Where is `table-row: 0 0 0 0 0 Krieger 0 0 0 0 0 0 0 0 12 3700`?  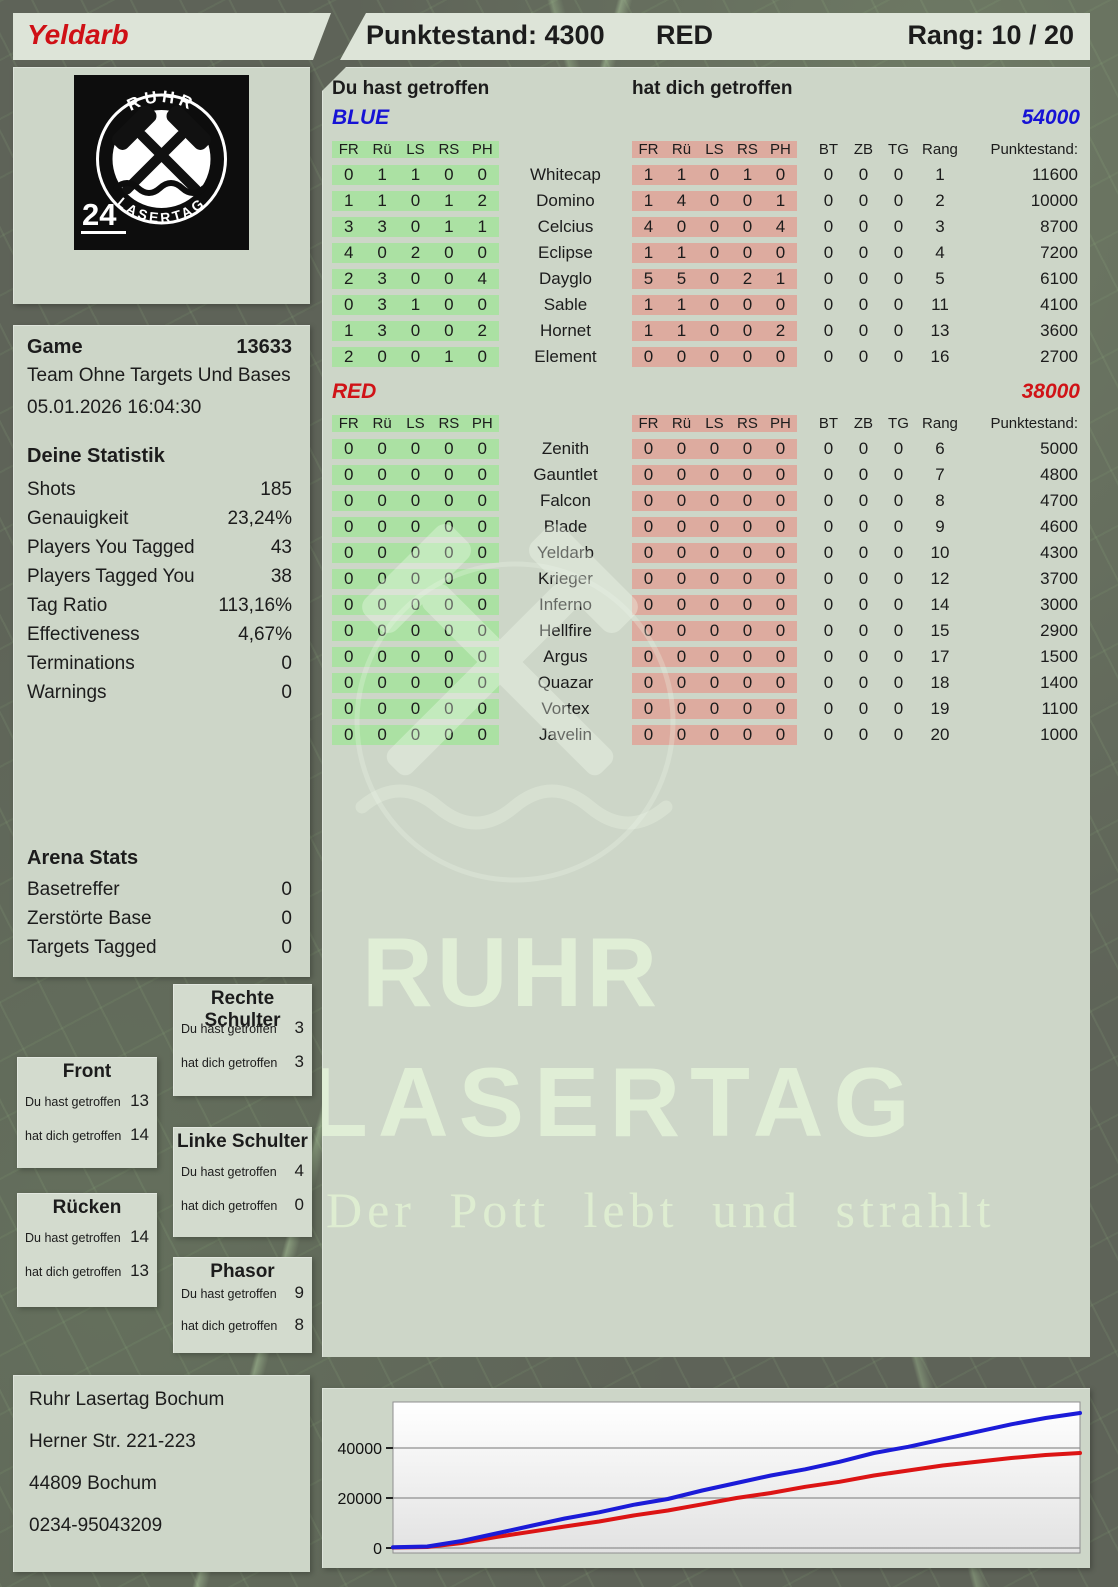 table-row: 0 0 0 0 0 Krieger 0 0 0 0 0 0 0 0 12 3700 is located at coordinates (706, 579).